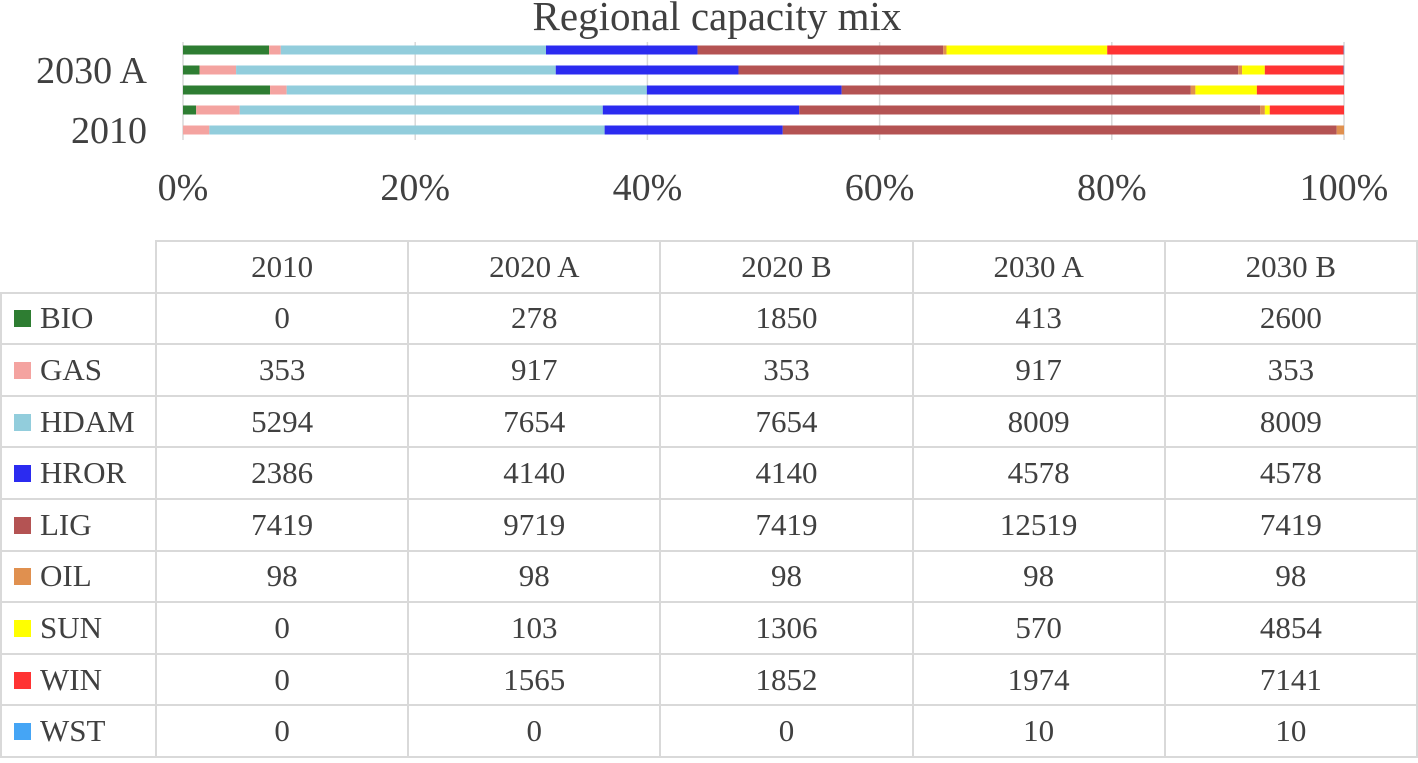  Describe the element at coordinates (78, 473) in the screenshot. I see `legend-key-cell: HROR` at that location.